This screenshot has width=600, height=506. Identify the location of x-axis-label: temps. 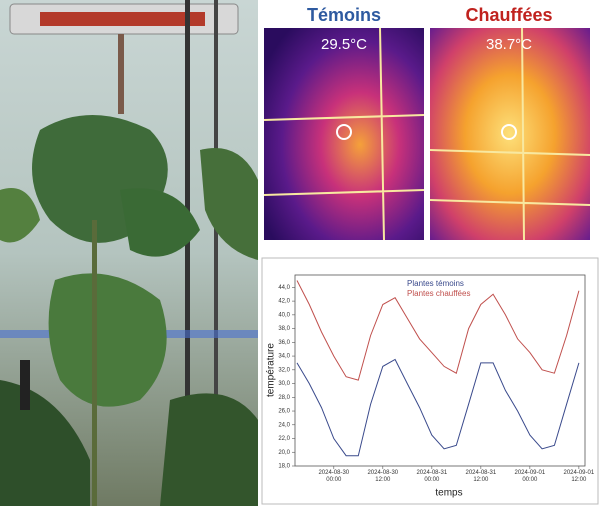
(448, 493).